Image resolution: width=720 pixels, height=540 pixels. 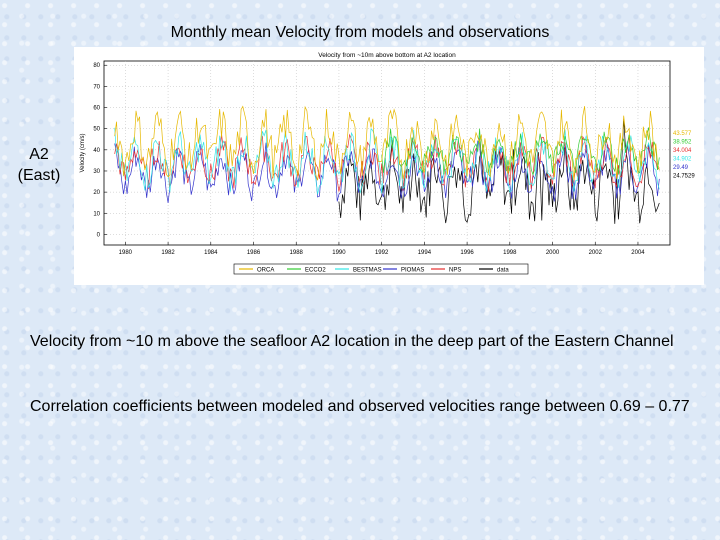 I want to click on legend-box, so click(x=381, y=269).